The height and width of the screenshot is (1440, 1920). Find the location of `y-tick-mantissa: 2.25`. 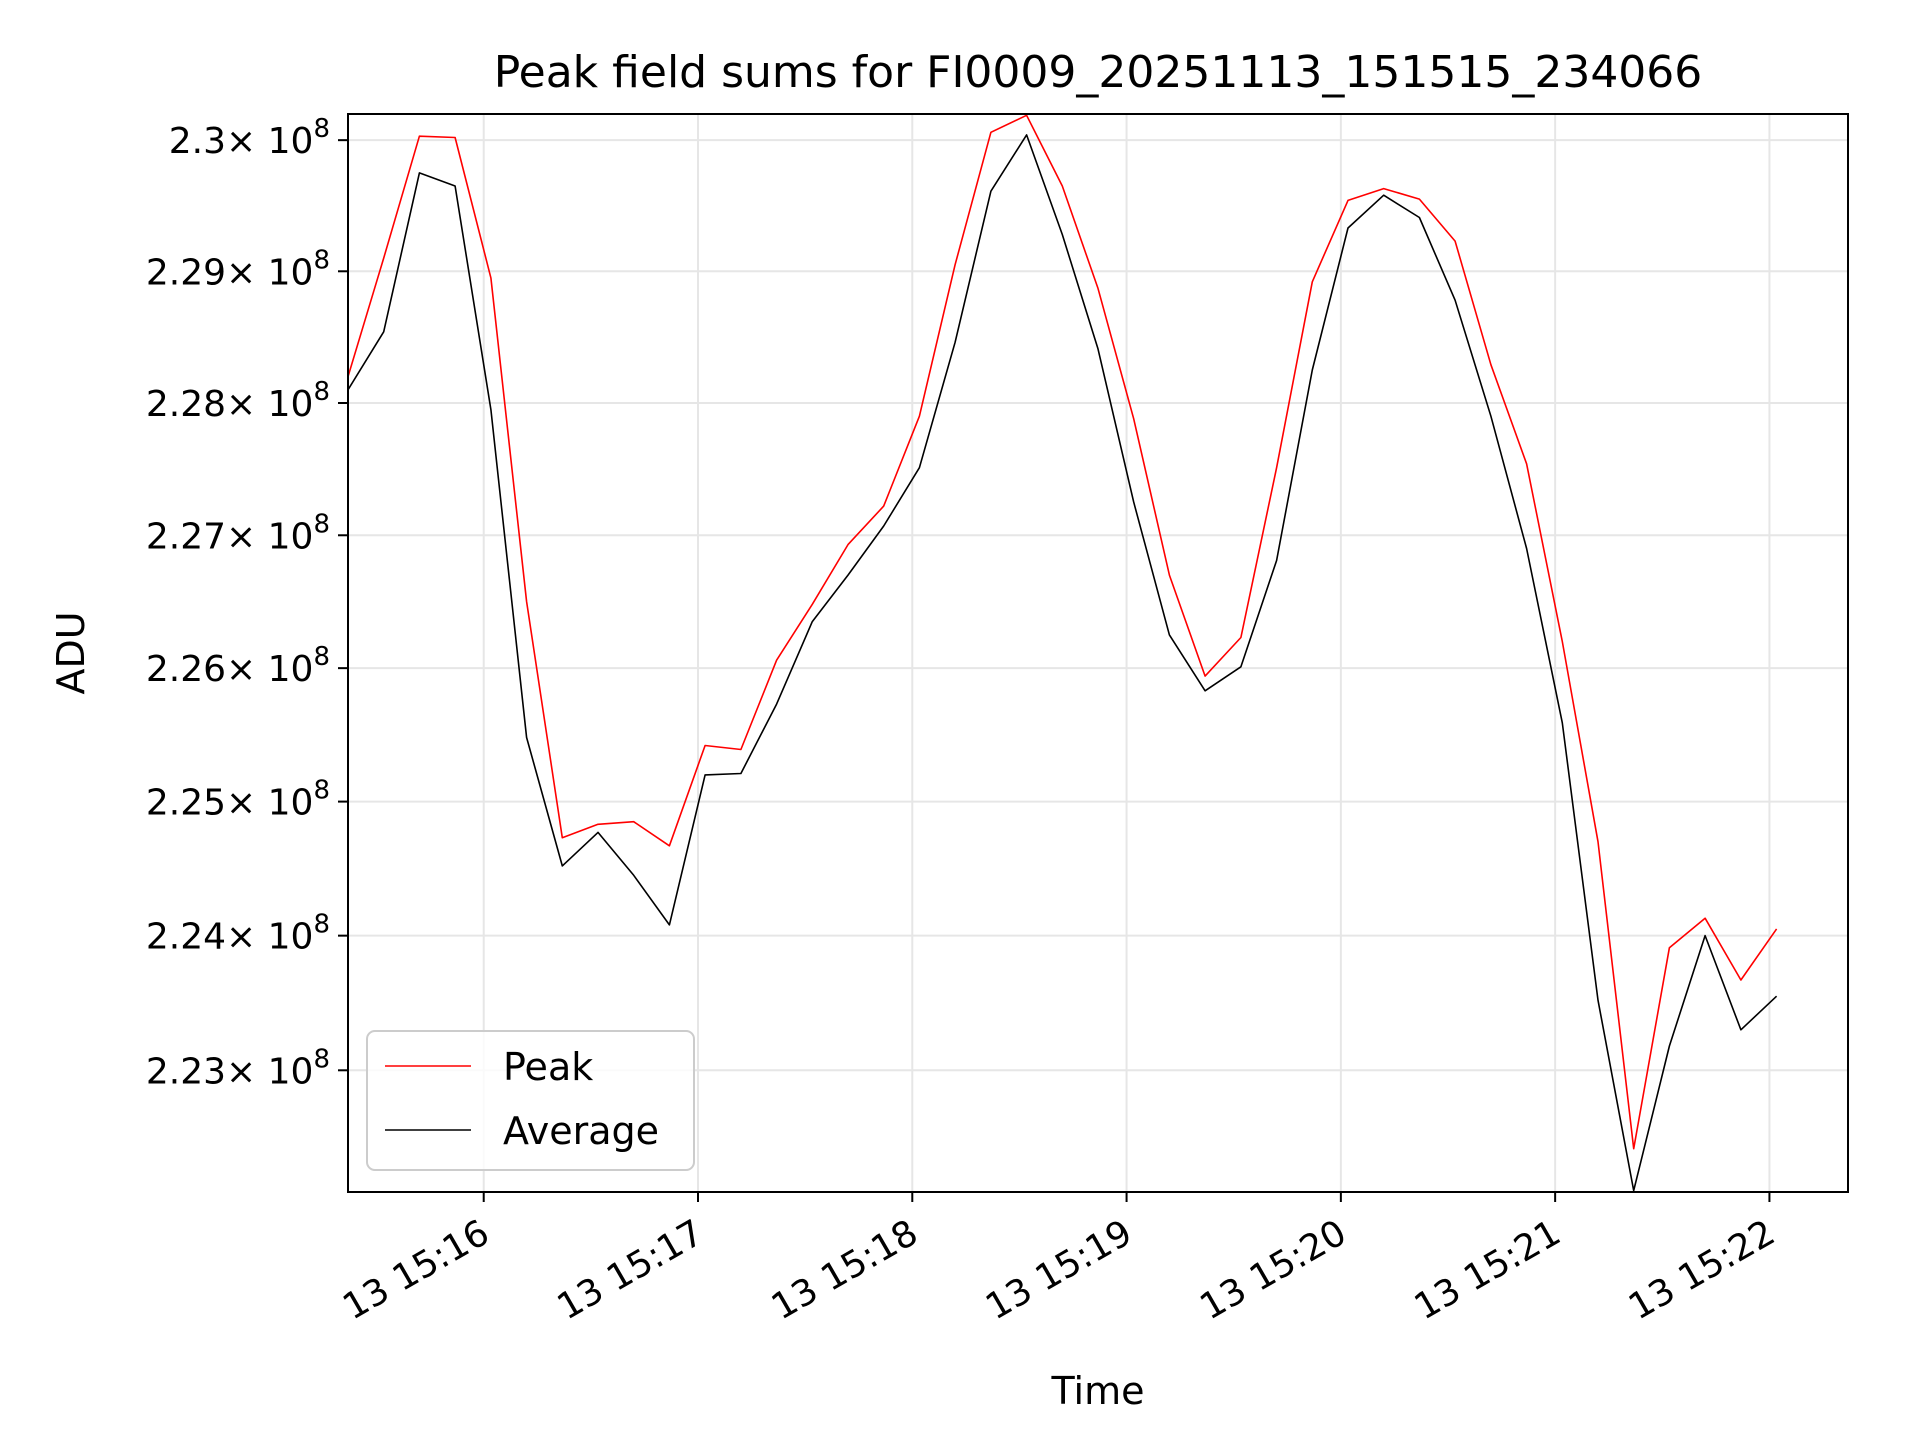

y-tick-mantissa: 2.25 is located at coordinates (186, 803).